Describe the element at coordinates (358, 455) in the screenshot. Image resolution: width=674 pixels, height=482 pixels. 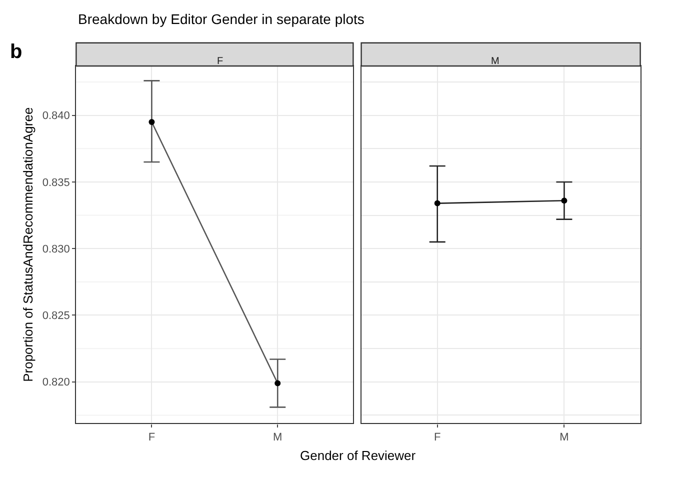
I see `x-axis-title: Gender of Reviewer` at that location.